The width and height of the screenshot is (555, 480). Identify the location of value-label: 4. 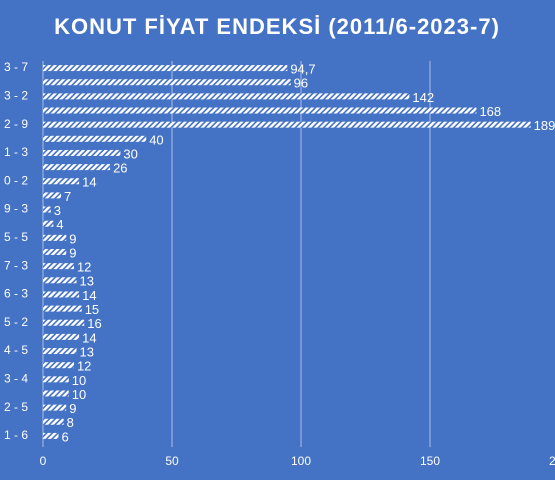
(59, 224).